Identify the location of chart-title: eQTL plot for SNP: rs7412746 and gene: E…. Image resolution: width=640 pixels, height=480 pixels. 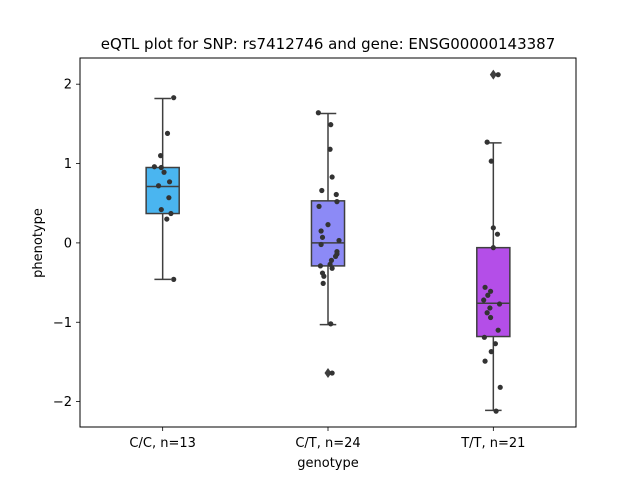
(328, 44).